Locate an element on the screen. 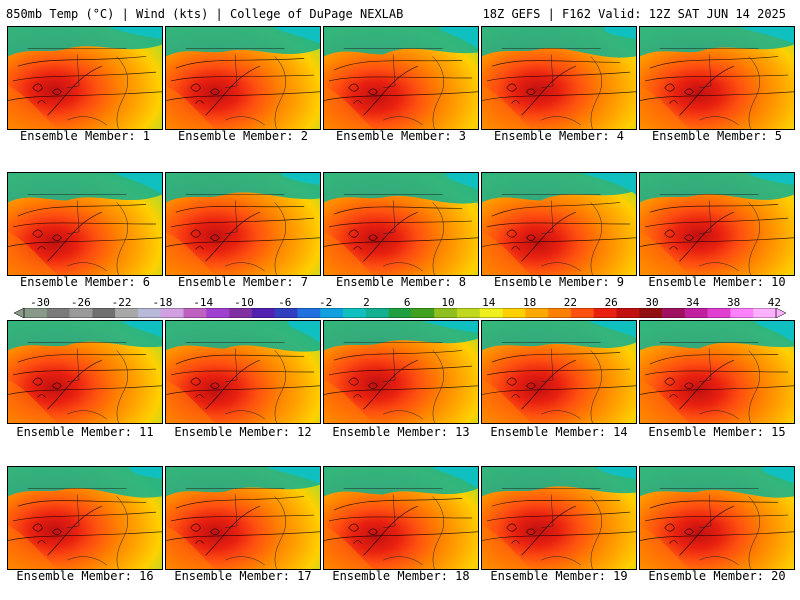 This screenshot has height=600, width=800. ensemble-member-label: Ensemble Member: 8 is located at coordinates (401, 282).